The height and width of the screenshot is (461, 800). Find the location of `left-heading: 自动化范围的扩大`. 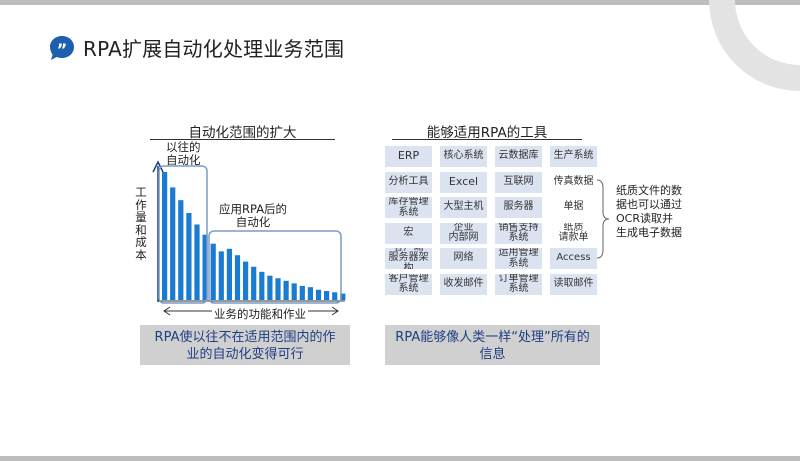

left-heading: 自动化范围的扩大 is located at coordinates (242, 133).